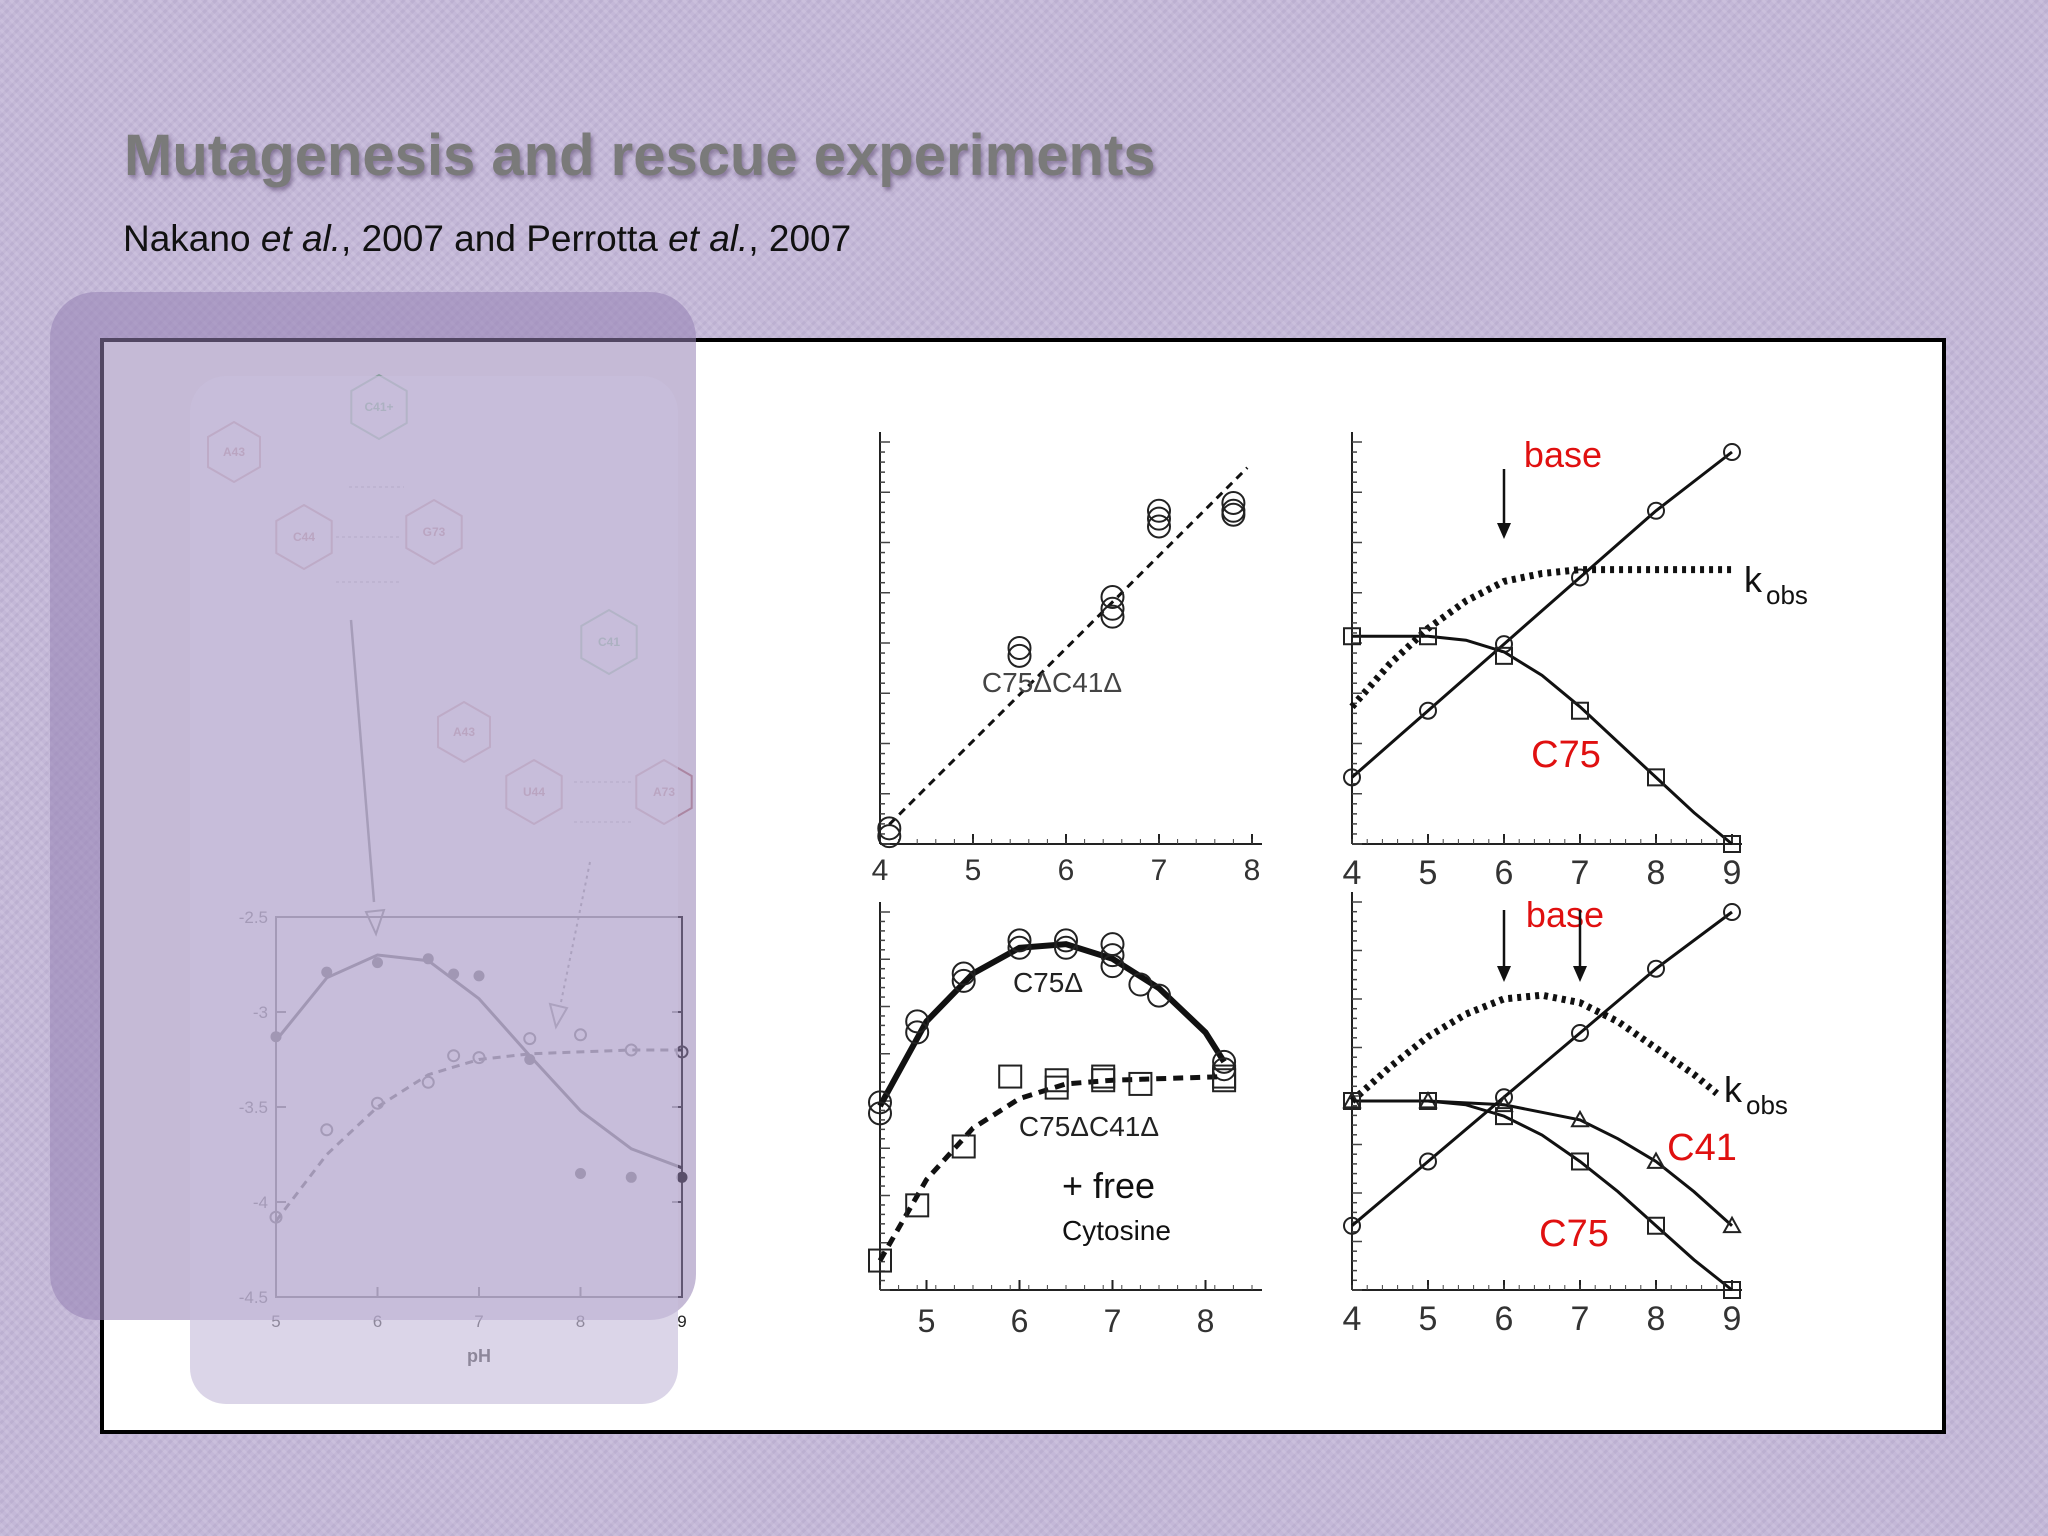  What do you see at coordinates (1089, 1126) in the screenshot?
I see `label-c75dc41d: C75ΔC41Δ` at bounding box center [1089, 1126].